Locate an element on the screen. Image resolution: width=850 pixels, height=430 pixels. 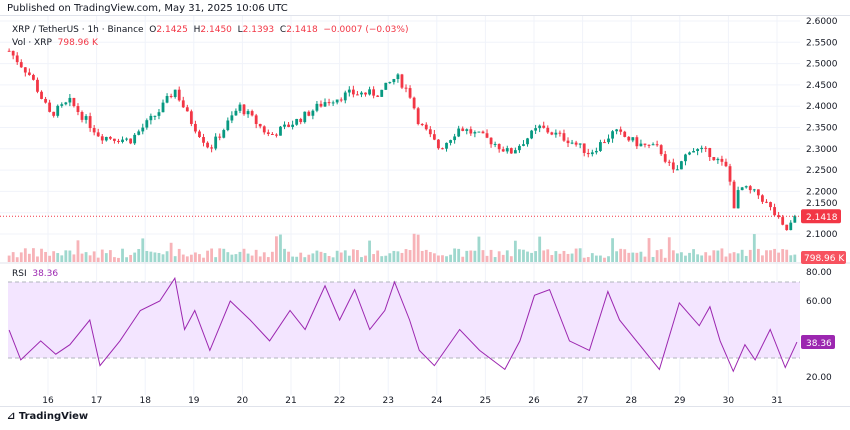
volume-value: 798.96 K is located at coordinates (77, 43).